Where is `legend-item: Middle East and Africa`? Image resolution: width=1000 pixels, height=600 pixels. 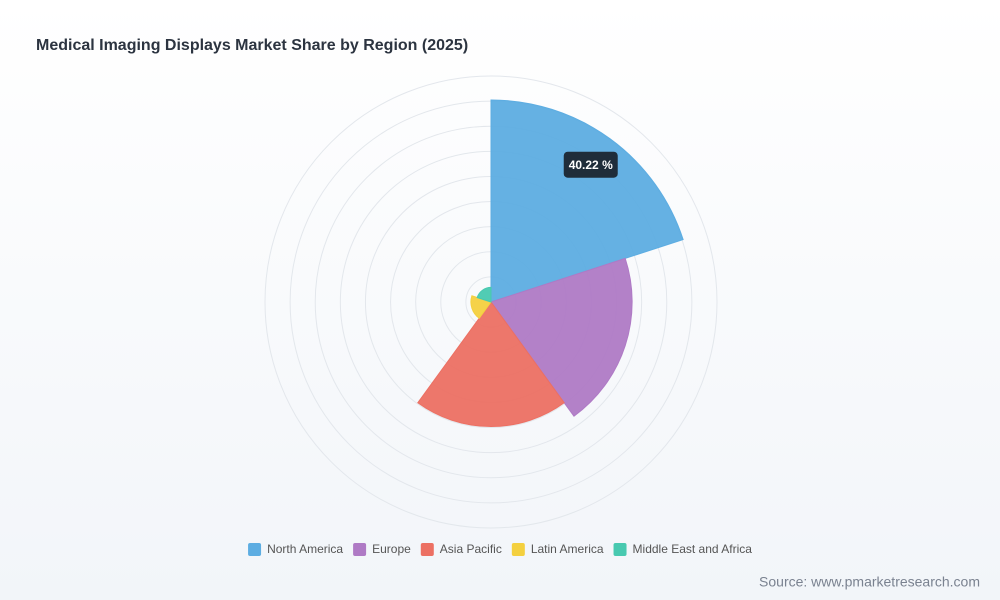
legend-item: Middle East and Africa is located at coordinates (683, 549).